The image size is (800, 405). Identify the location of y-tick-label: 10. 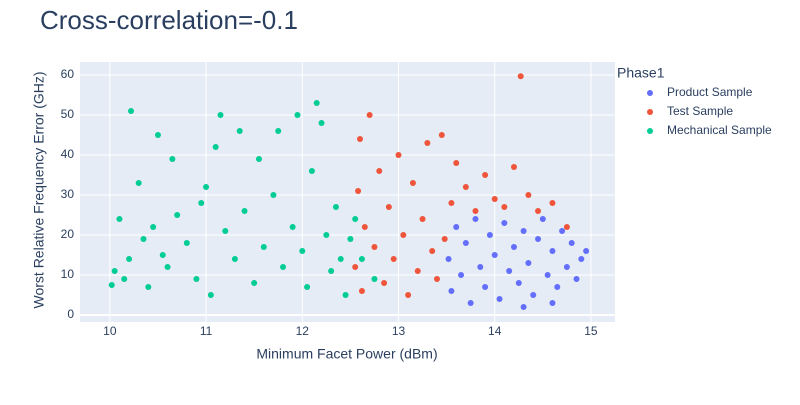
(68, 274).